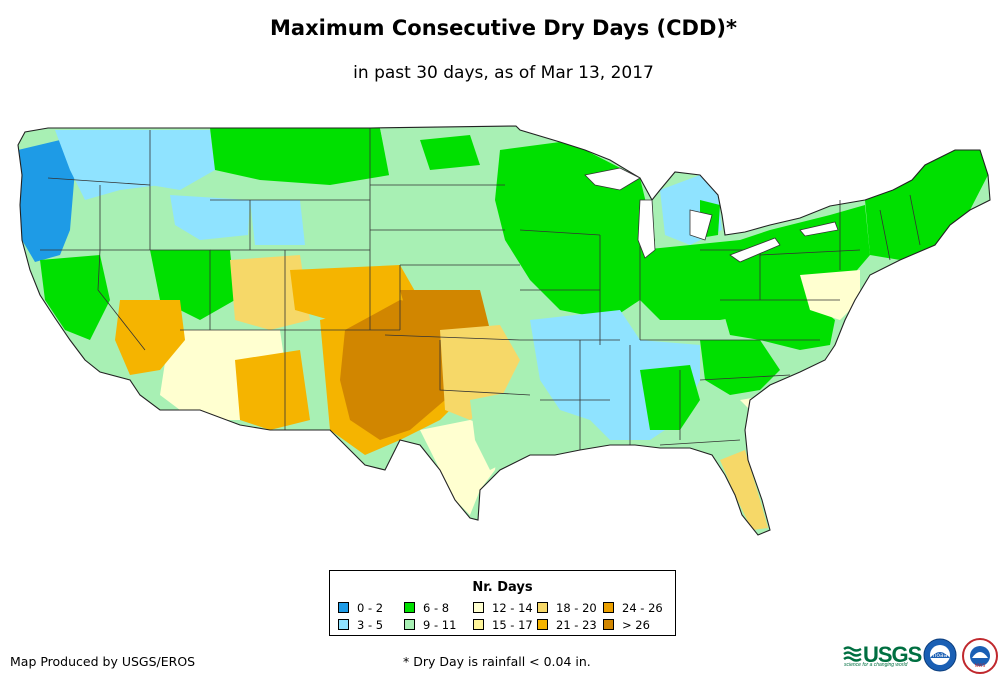  What do you see at coordinates (576, 608) in the screenshot?
I see `legend-label: 18 - 20` at bounding box center [576, 608].